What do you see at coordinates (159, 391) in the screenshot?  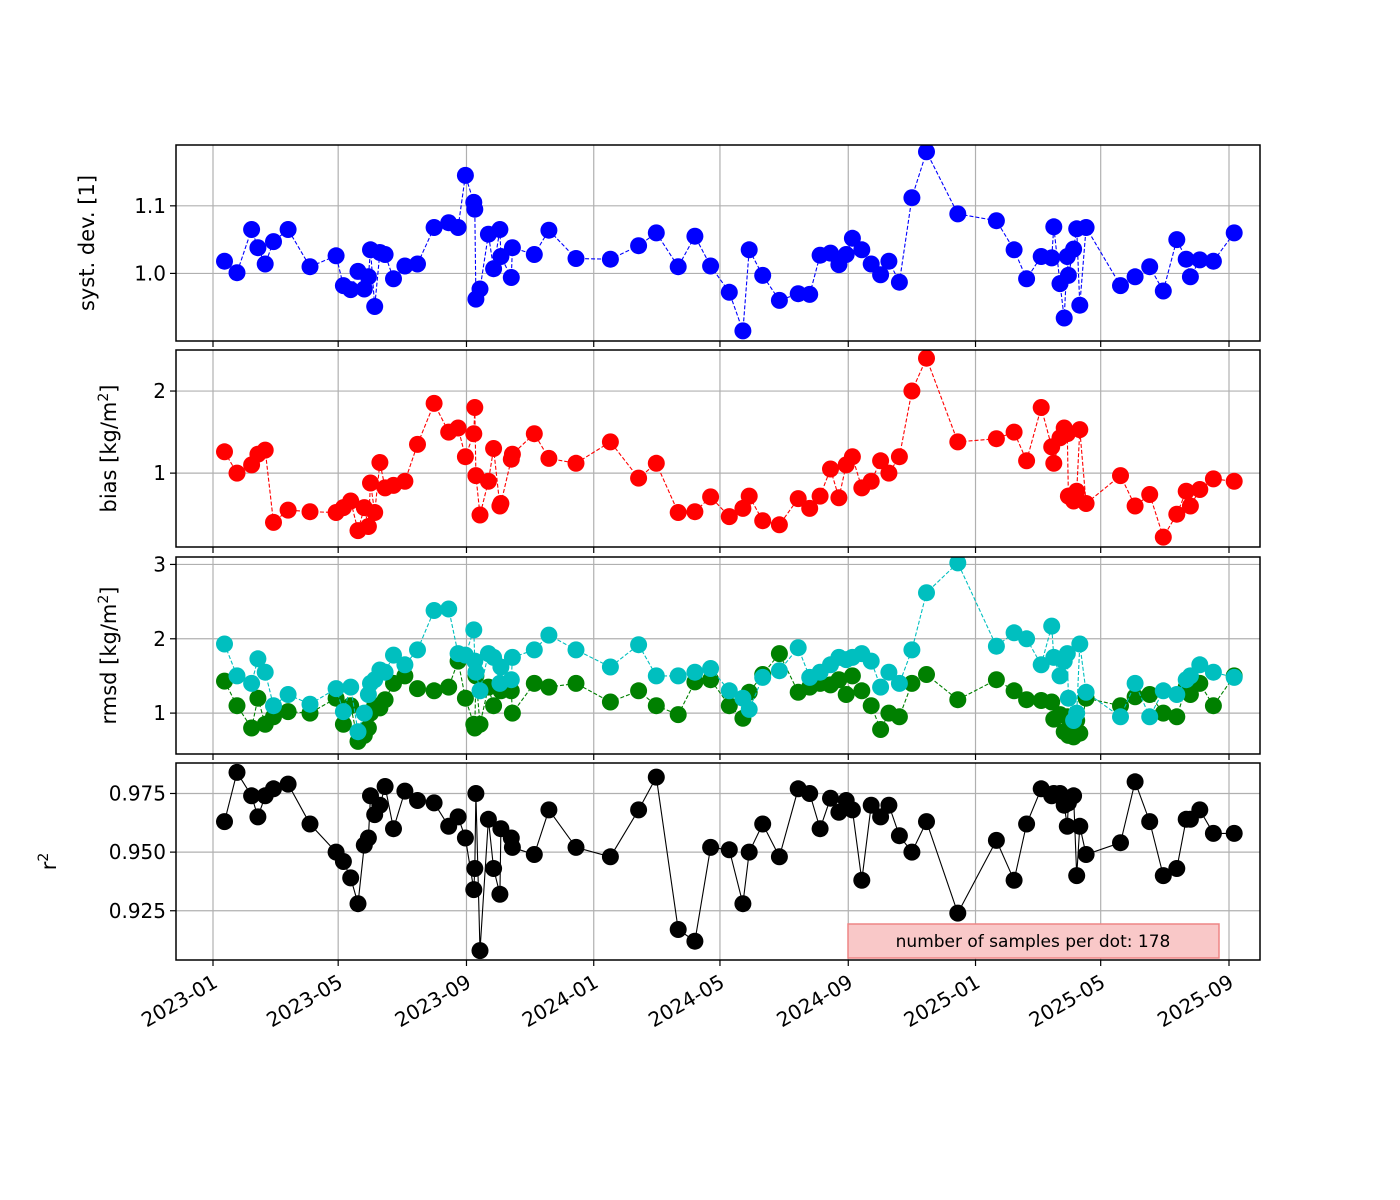 I see `y-tick-label: 2` at bounding box center [159, 391].